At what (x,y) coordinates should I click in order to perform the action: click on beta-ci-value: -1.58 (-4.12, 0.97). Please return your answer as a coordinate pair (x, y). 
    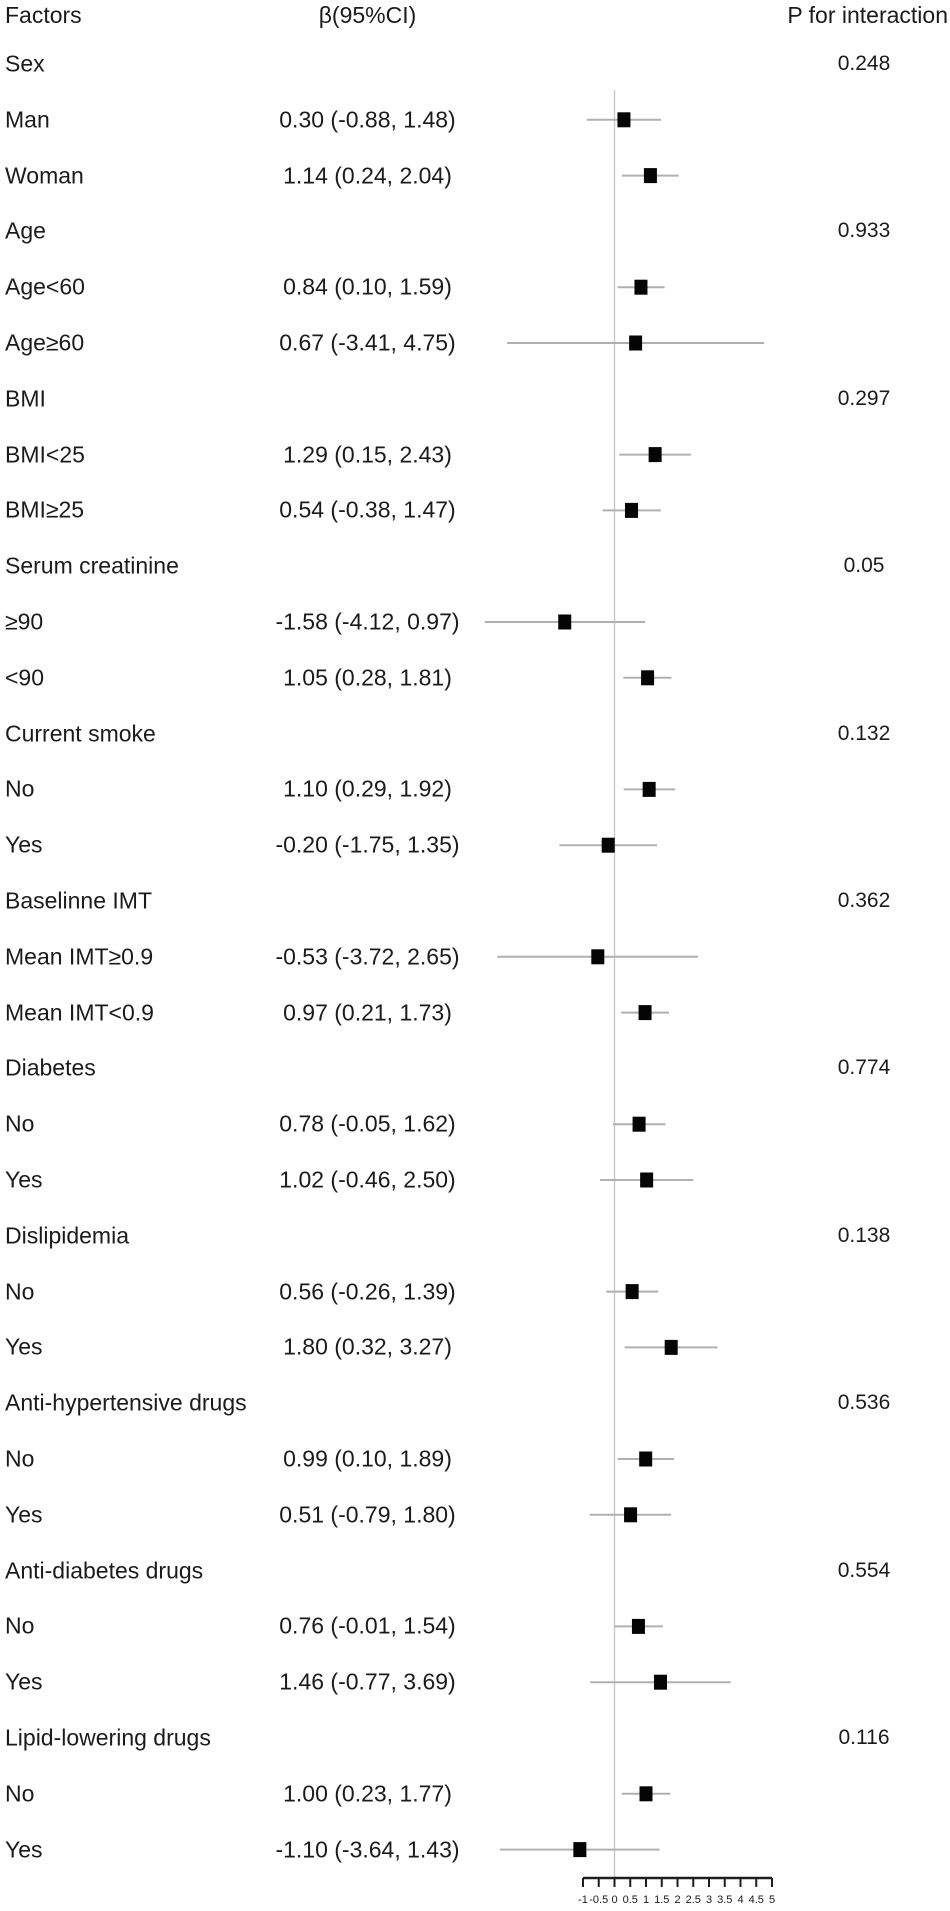
    Looking at the image, I should click on (367, 621).